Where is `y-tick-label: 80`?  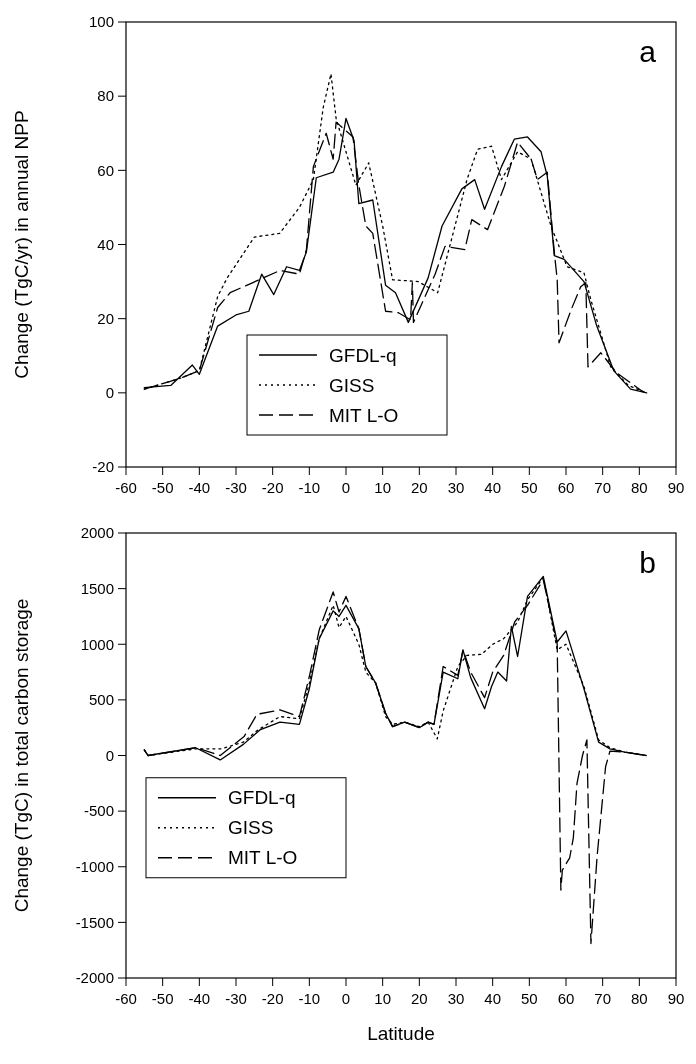 y-tick-label: 80 is located at coordinates (105, 96).